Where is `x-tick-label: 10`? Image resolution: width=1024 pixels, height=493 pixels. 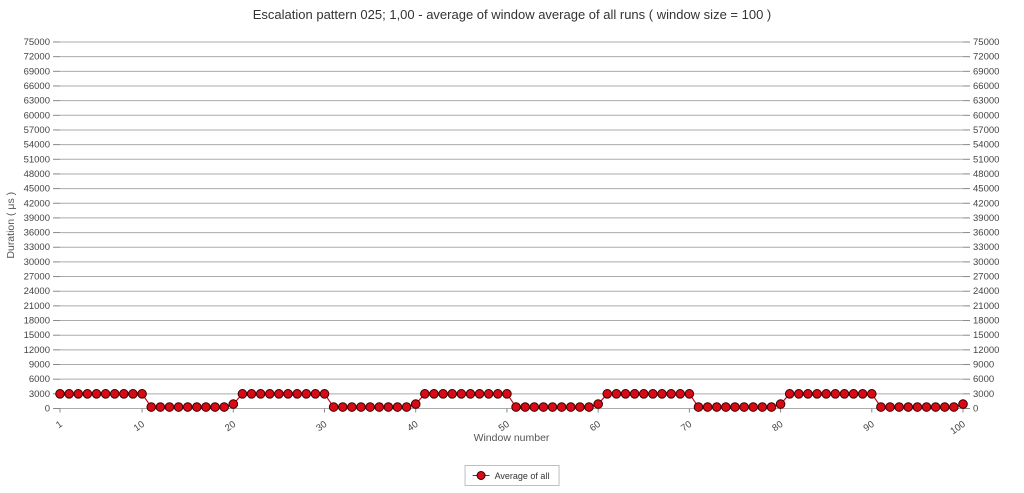
x-tick-label: 10 is located at coordinates (139, 426).